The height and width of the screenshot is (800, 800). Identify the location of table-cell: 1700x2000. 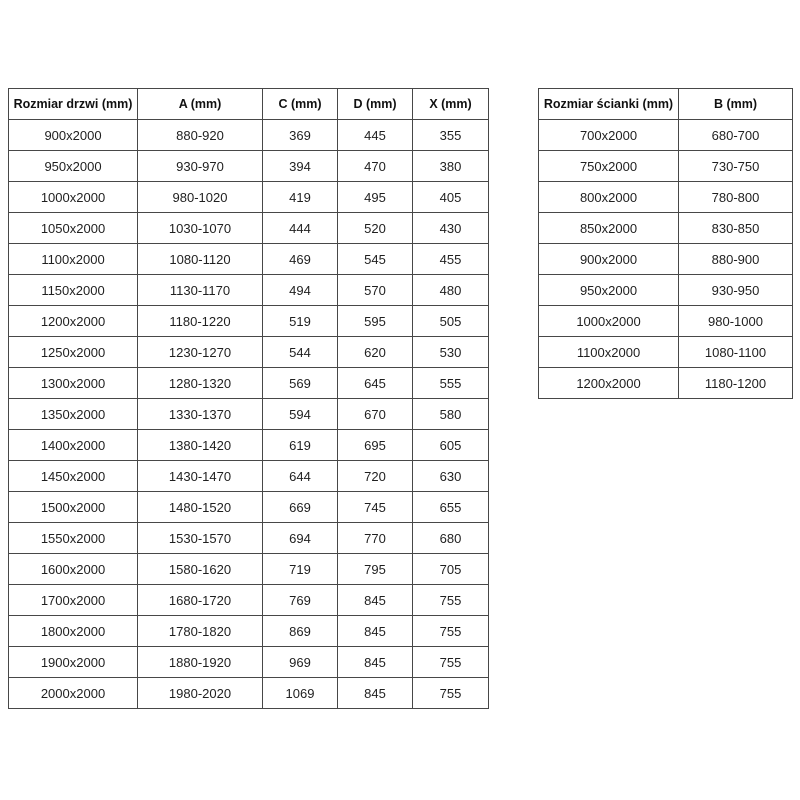
(73, 600).